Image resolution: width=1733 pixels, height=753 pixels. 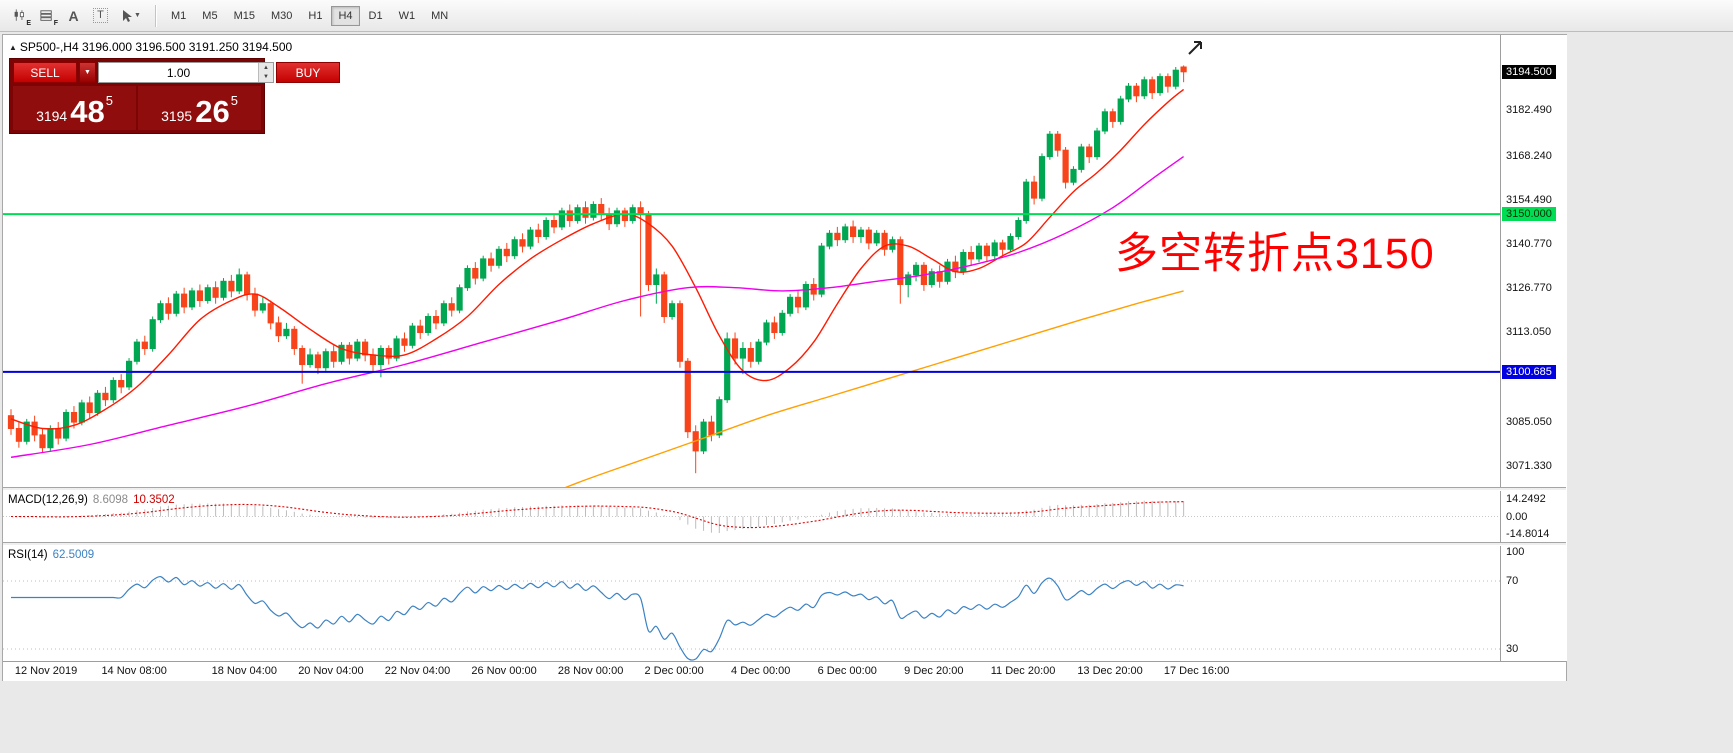 What do you see at coordinates (49, 47) in the screenshot?
I see `symbol-timeframe-label: SP500-,H4` at bounding box center [49, 47].